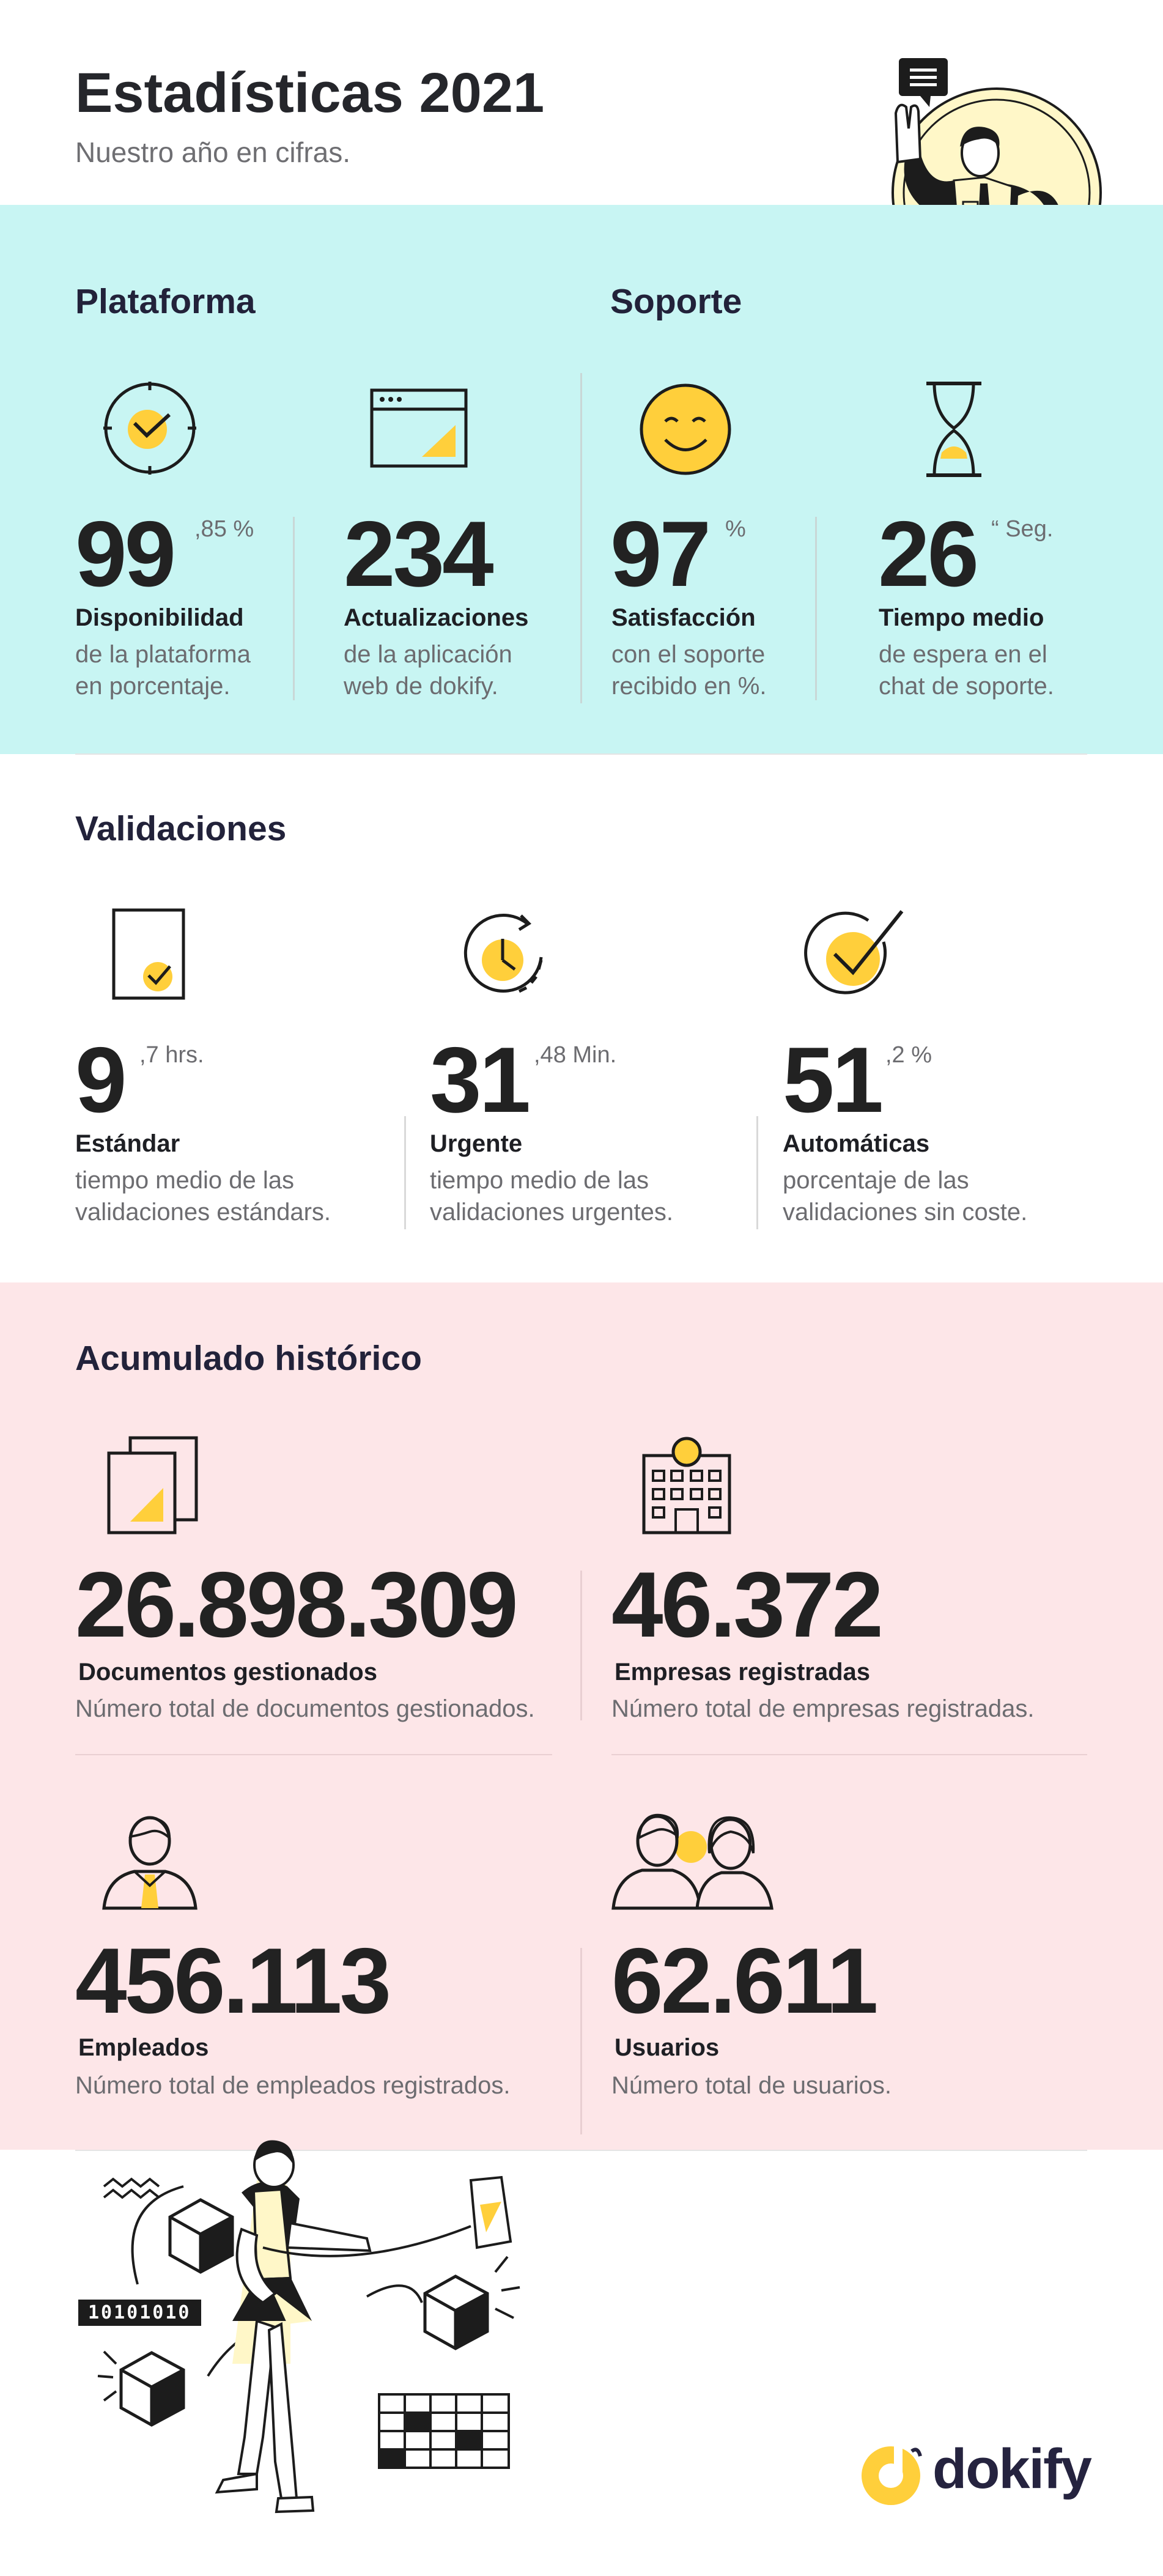  I want to click on circle-check-icon, so click(856, 954).